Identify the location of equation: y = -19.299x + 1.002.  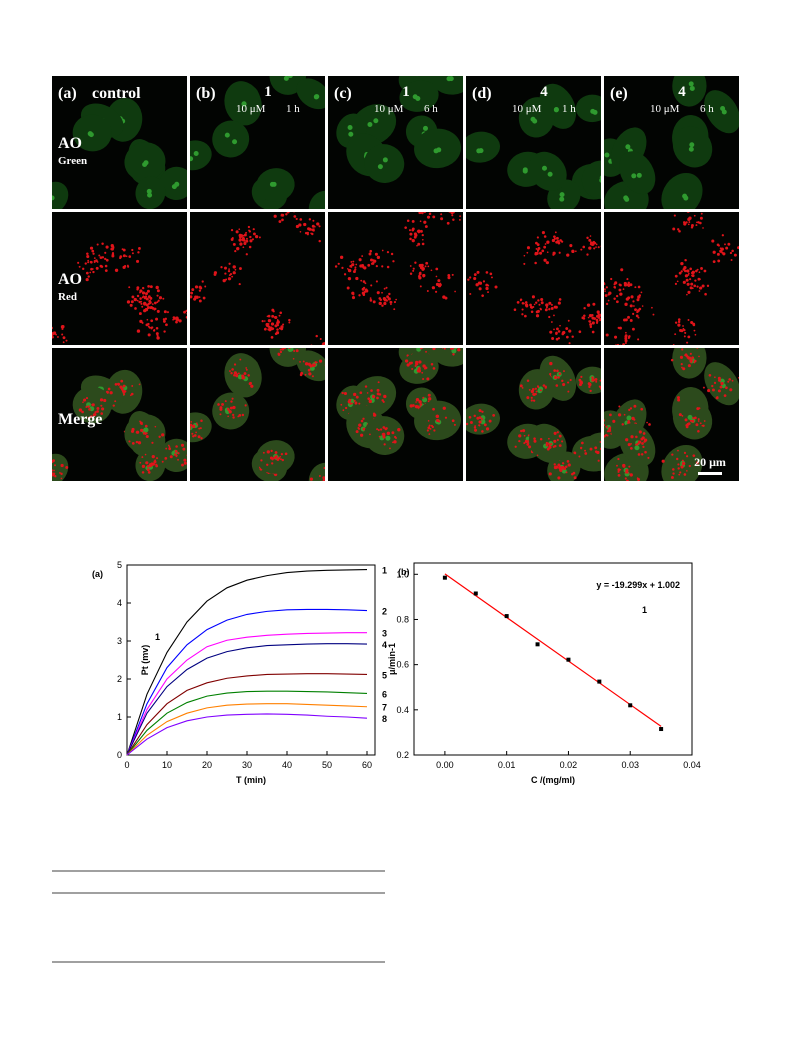
(638, 585).